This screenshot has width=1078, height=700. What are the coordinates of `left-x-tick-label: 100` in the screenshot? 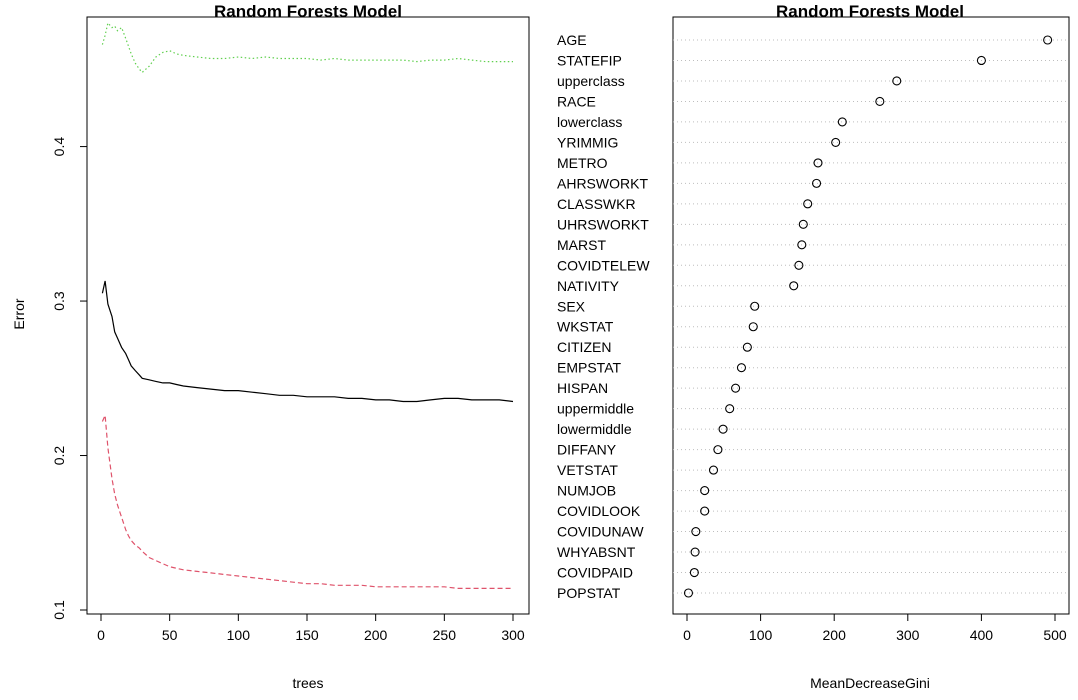 It's located at (239, 635).